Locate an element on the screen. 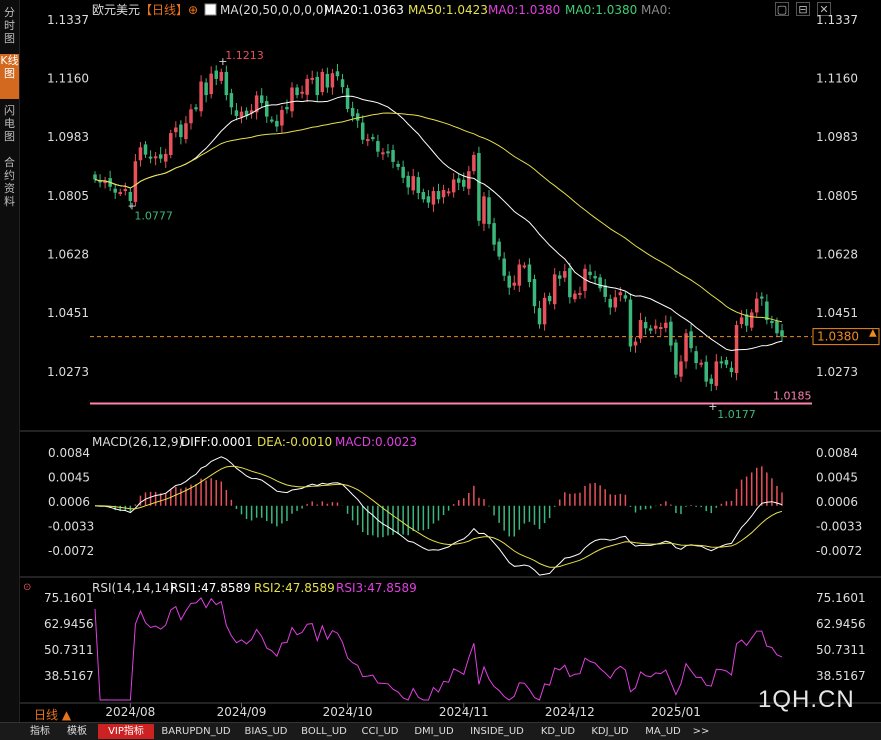  rsi-axis-tick-right: 38.5167 is located at coordinates (841, 676).